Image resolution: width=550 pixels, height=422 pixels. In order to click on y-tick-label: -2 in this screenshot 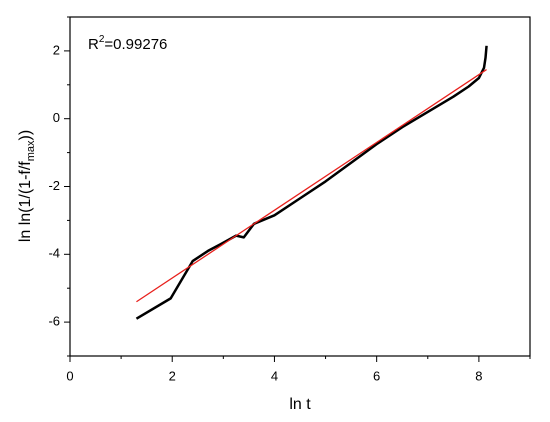, I will do `click(54, 185)`.